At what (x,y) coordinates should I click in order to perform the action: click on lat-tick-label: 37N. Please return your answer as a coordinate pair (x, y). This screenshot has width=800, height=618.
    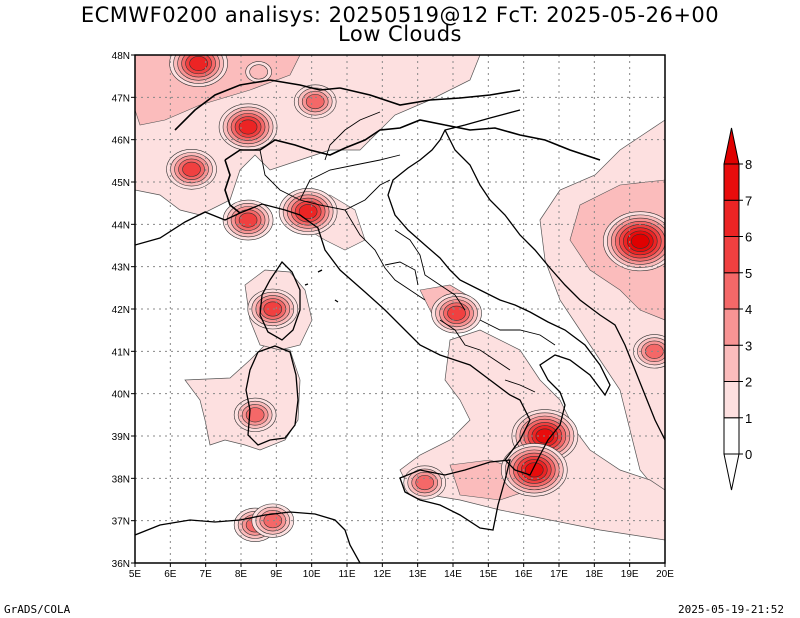
    Looking at the image, I should click on (121, 522).